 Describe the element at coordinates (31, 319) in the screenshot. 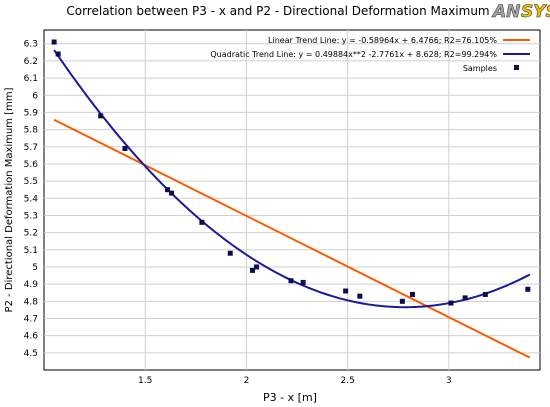

I see `y-tick-label: 4.7` at that location.